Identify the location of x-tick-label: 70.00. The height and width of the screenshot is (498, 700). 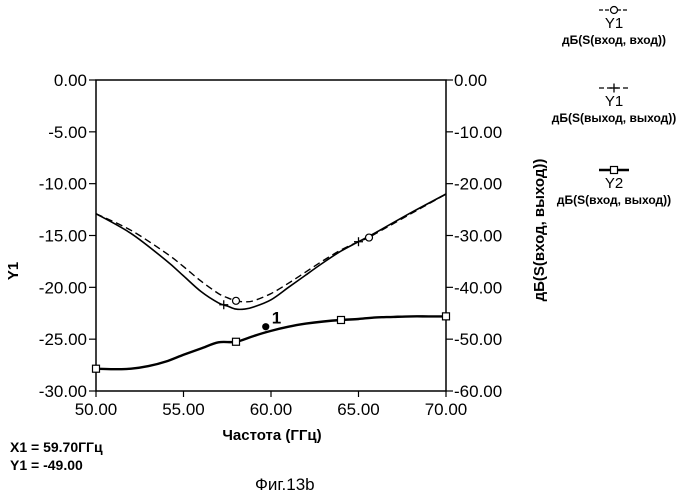
(446, 409).